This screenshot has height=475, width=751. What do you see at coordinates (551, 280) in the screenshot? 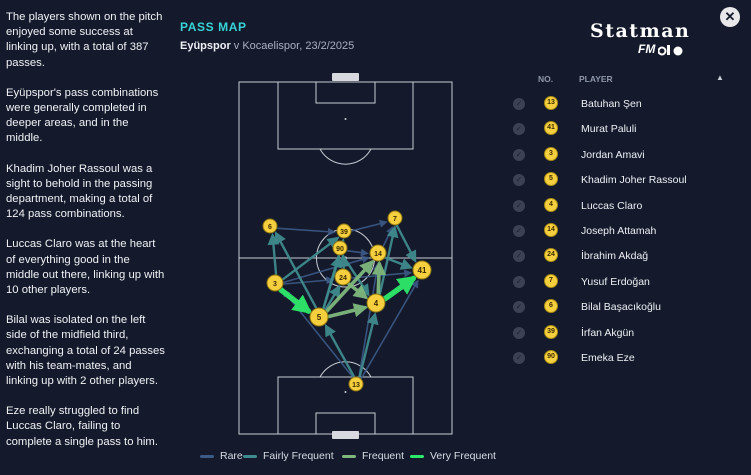
I see `player-number-badge: 7` at bounding box center [551, 280].